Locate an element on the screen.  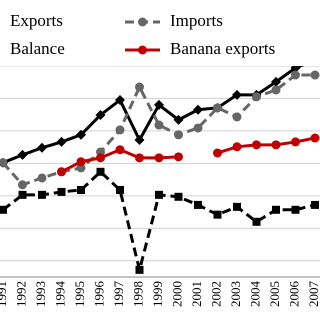
x-tick-label: 1995 is located at coordinates (79, 294).